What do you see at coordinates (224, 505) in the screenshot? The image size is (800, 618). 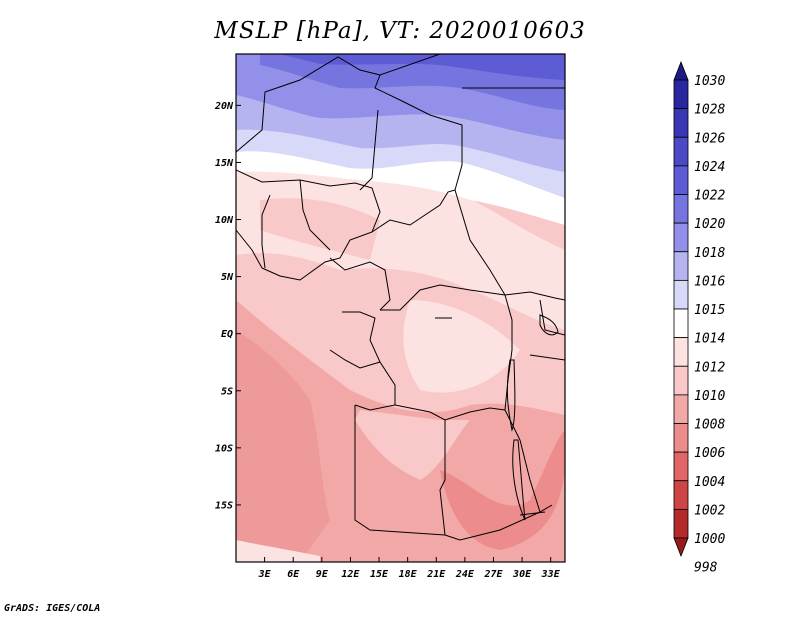 I see `lat-tick-label: 15S` at bounding box center [224, 505].